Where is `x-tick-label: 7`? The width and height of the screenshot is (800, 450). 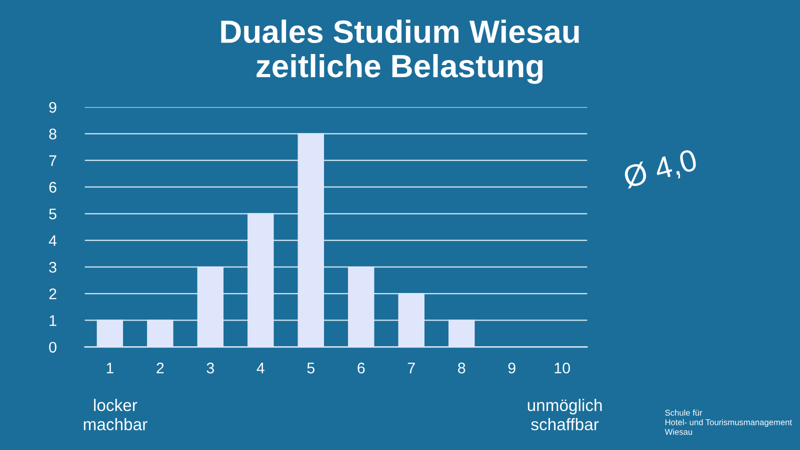
x-tick-label: 7 is located at coordinates (411, 368).